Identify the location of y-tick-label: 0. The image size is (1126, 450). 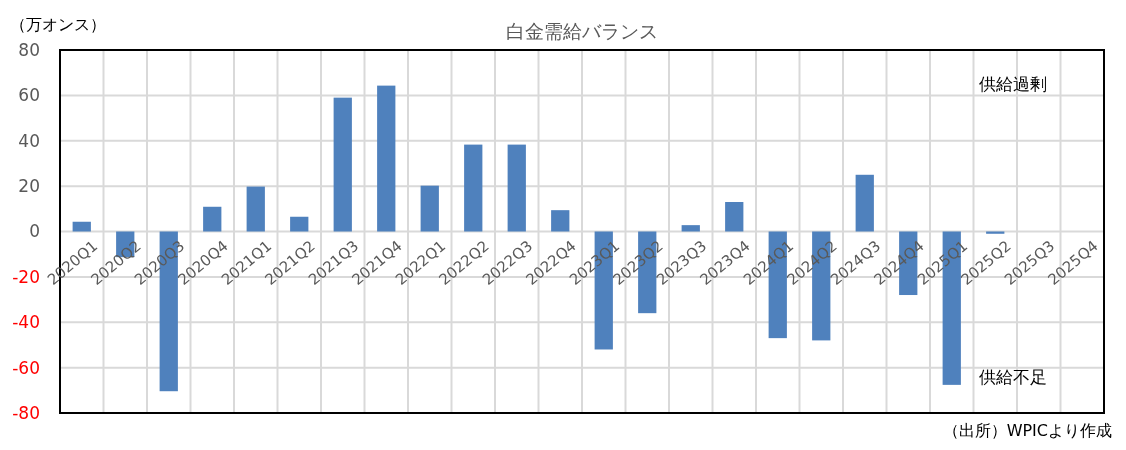
(34, 231).